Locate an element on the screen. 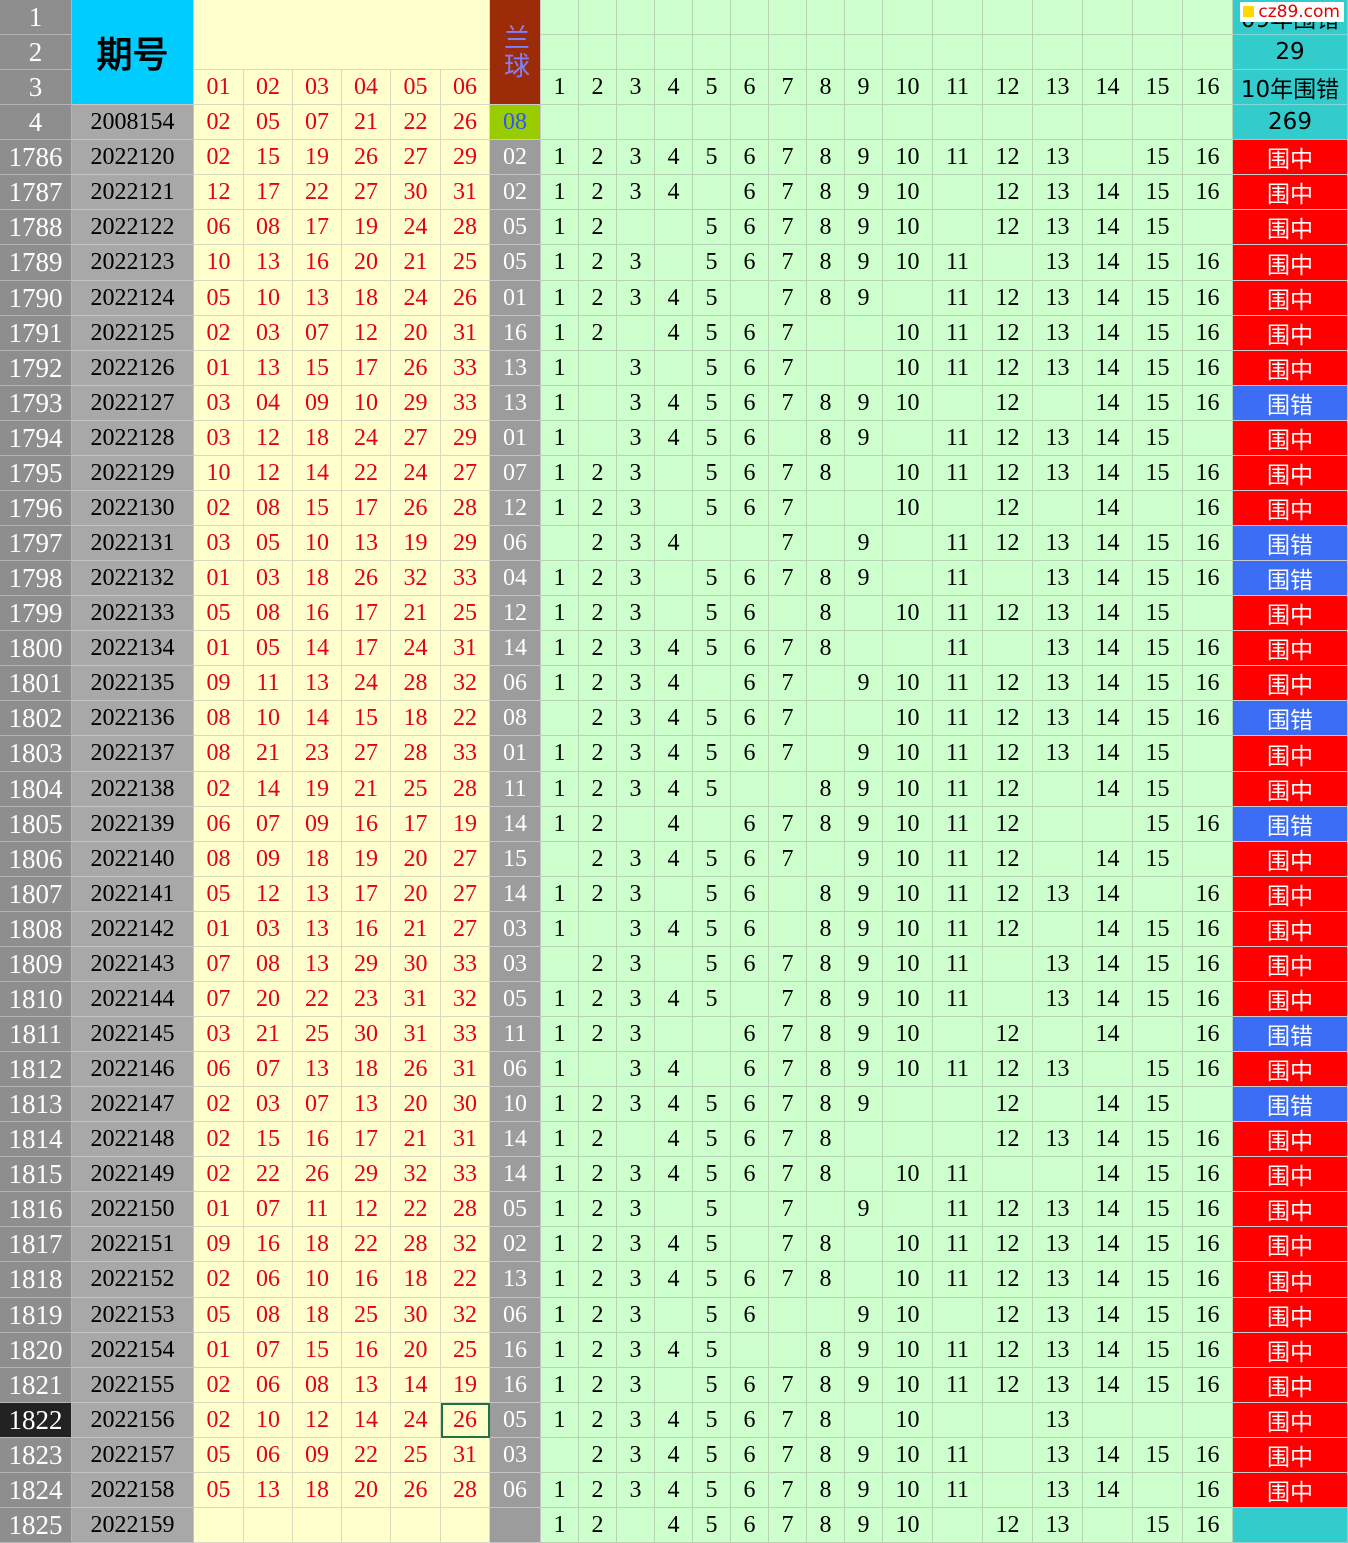  row-number: 1803 is located at coordinates (36, 754).